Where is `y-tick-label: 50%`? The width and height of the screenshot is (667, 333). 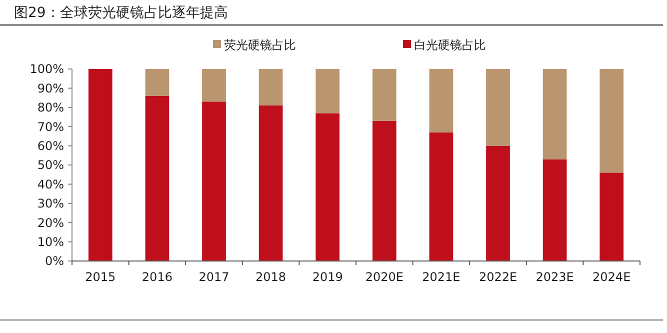
y-tick-label: 50% is located at coordinates (50, 165).